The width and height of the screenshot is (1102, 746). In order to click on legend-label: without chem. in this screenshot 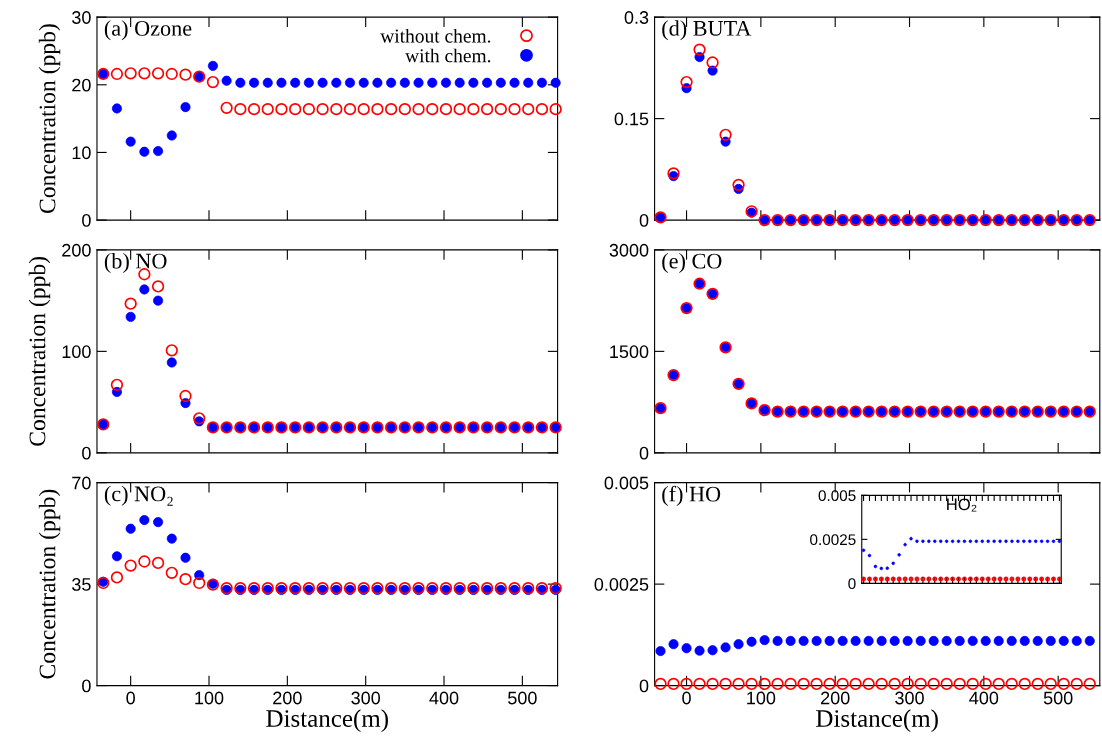, I will do `click(435, 35)`.